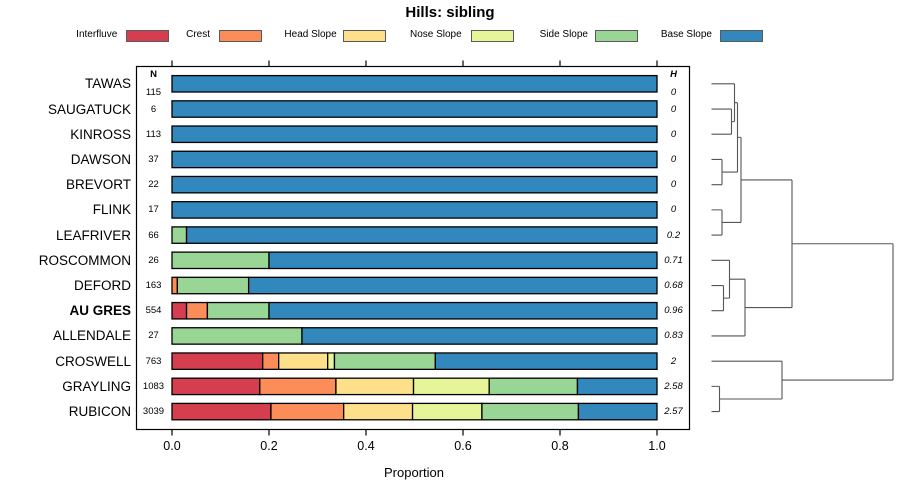  What do you see at coordinates (366, 445) in the screenshot?
I see `x-tick-label: 0.4` at bounding box center [366, 445].